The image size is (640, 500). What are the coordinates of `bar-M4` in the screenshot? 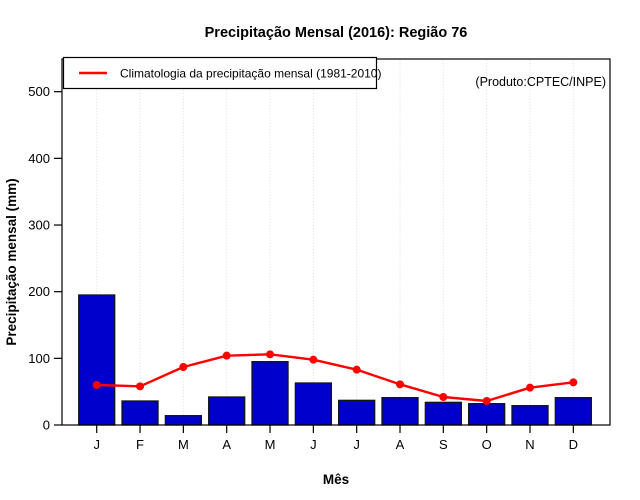 It's located at (270, 393).